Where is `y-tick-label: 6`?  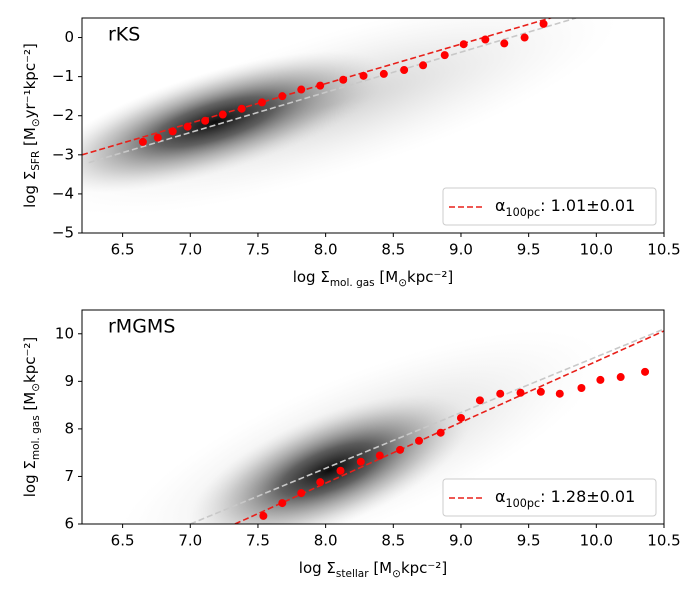 y-tick-label: 6 is located at coordinates (69, 524).